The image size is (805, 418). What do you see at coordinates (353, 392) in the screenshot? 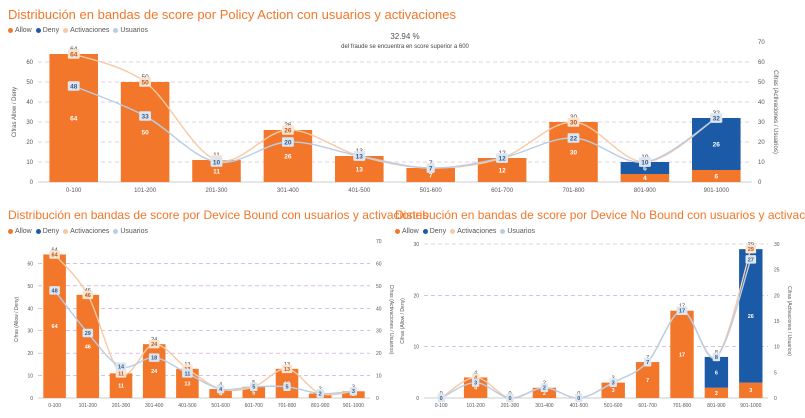
I see `data-label-usuarios: 3` at bounding box center [353, 392].